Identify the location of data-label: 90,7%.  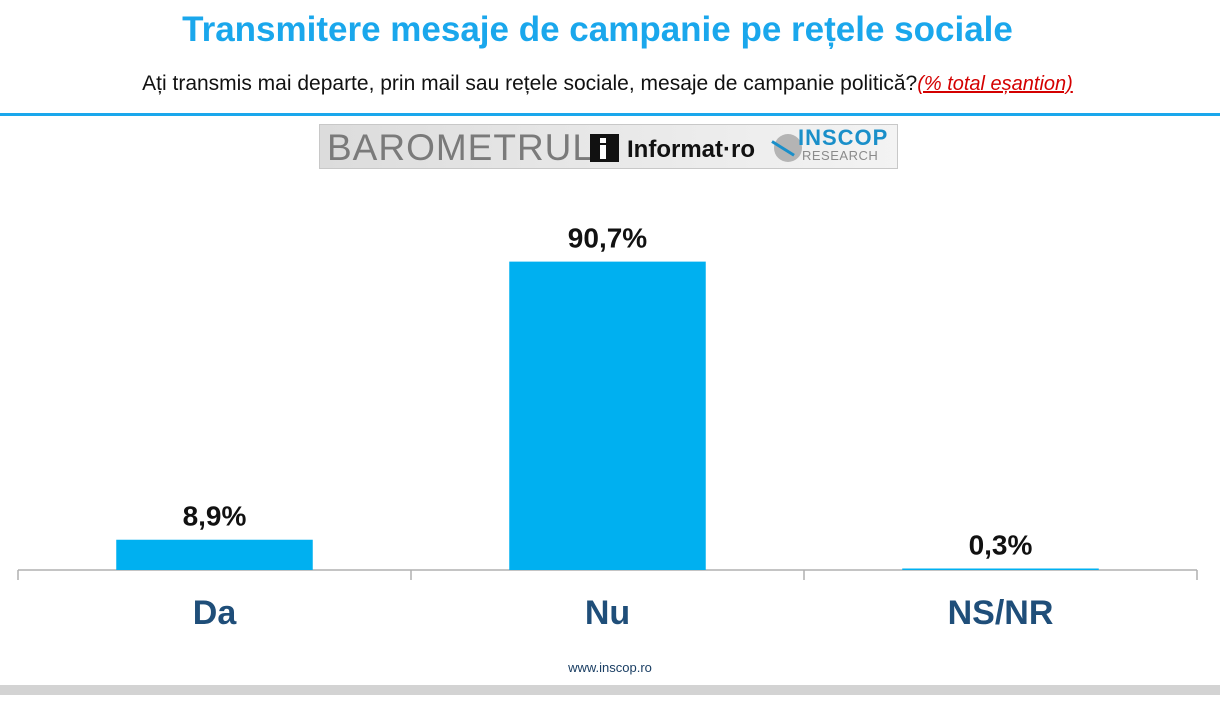
(607, 238).